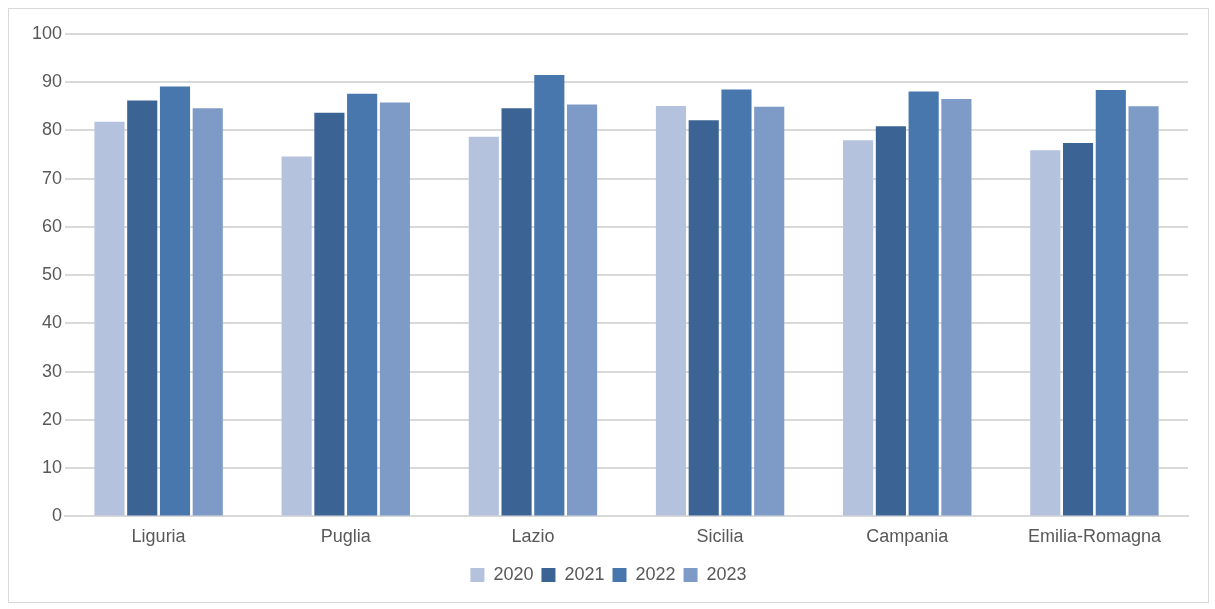 The height and width of the screenshot is (609, 1215). What do you see at coordinates (47, 32) in the screenshot?
I see `y-tick-label: 100` at bounding box center [47, 32].